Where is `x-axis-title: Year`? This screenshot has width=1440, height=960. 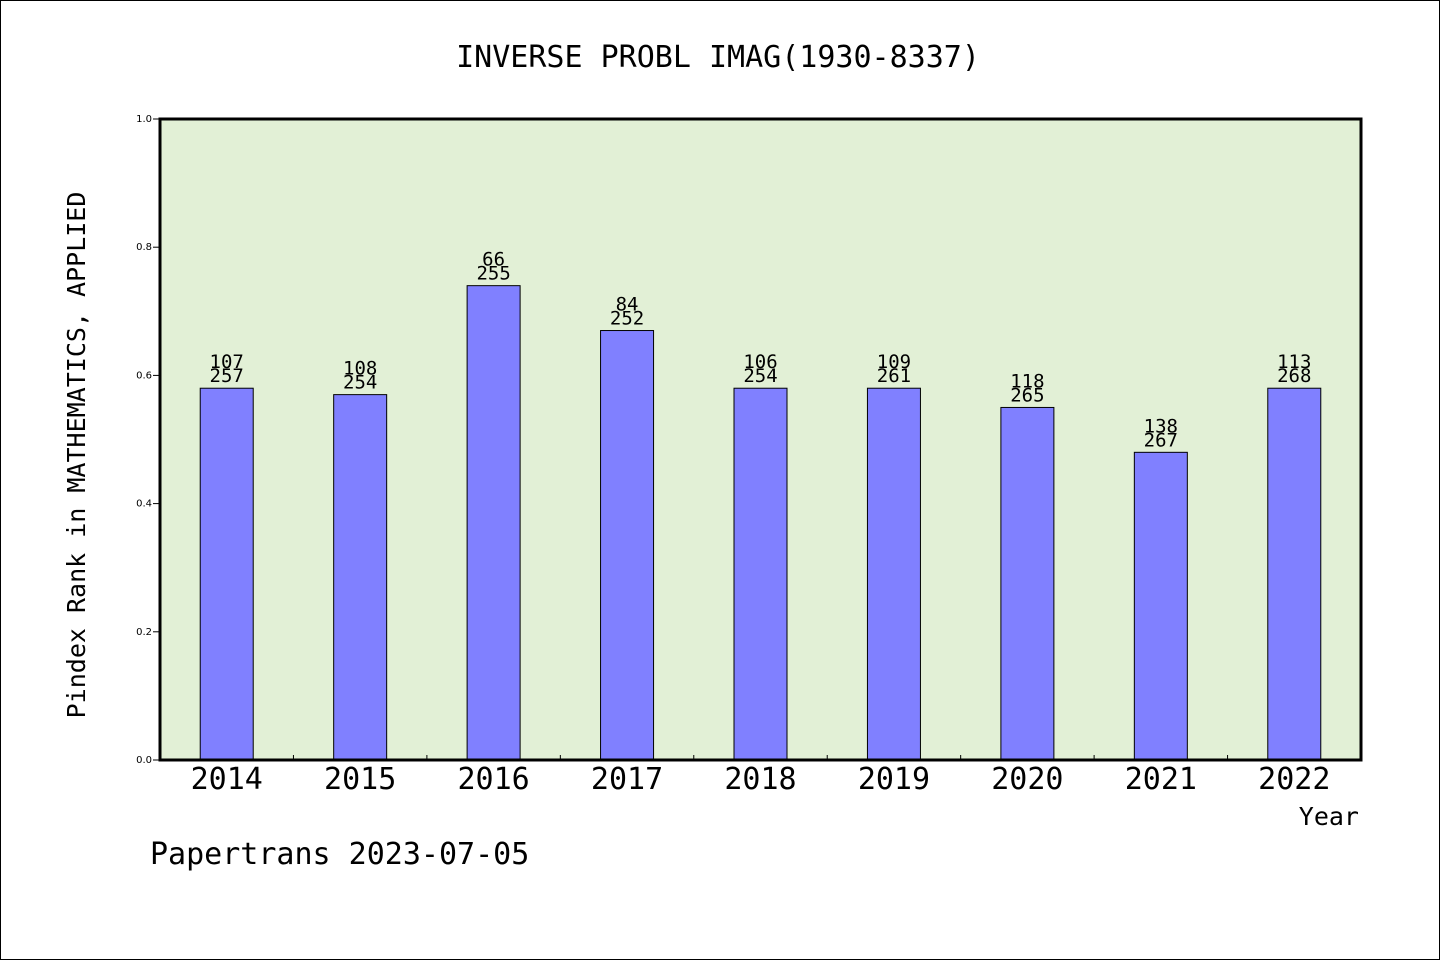 x-axis-title: Year is located at coordinates (1329, 816).